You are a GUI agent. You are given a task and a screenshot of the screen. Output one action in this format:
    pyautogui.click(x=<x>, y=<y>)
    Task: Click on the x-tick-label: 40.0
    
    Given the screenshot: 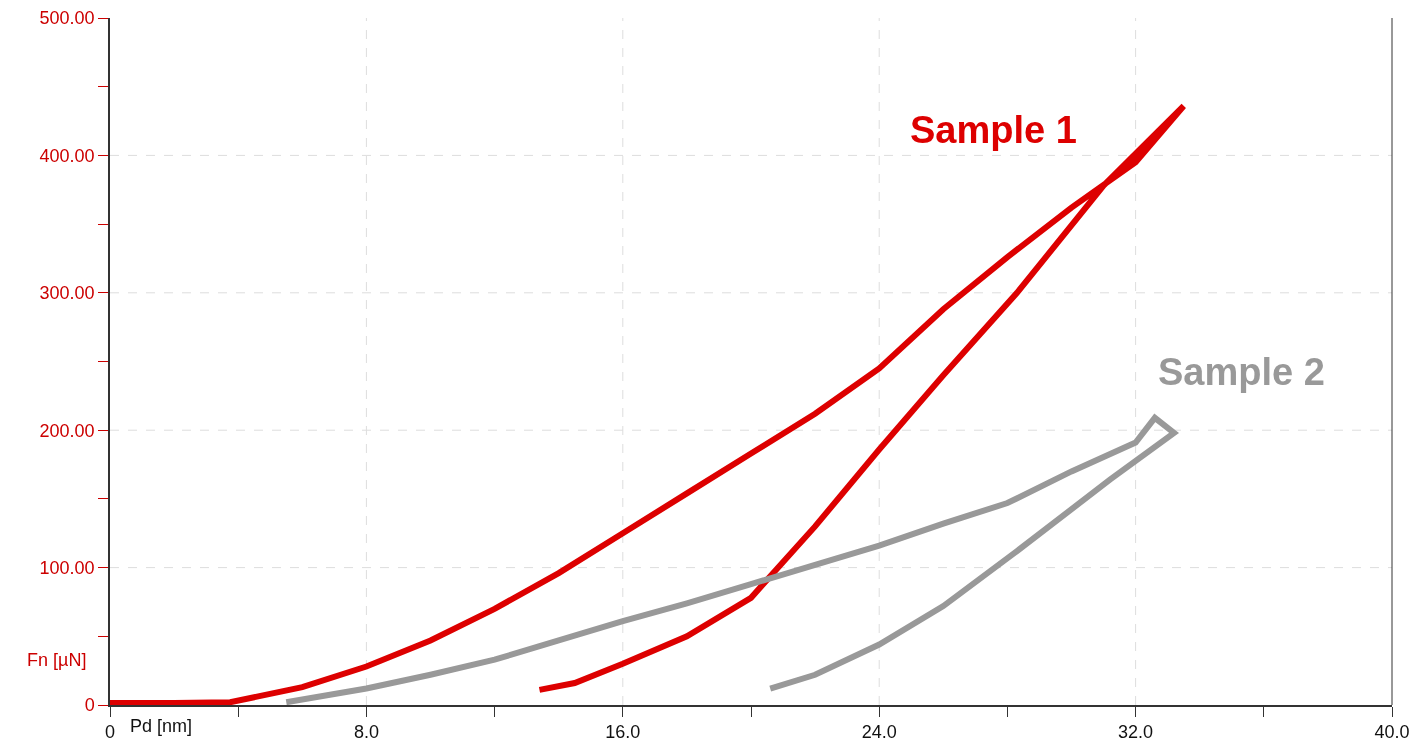 What is the action you would take?
    pyautogui.click(x=1392, y=732)
    